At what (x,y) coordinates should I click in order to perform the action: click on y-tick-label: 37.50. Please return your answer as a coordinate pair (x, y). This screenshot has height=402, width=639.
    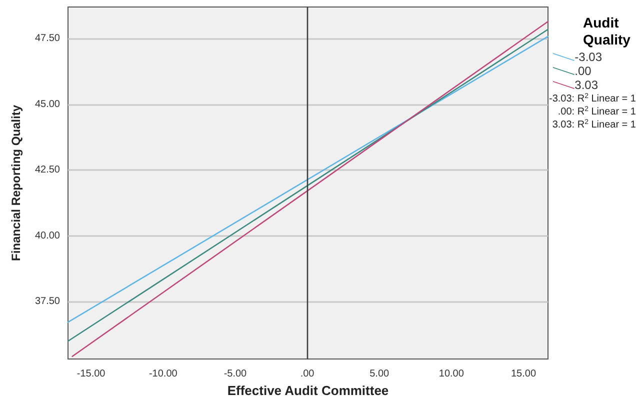
    Looking at the image, I should click on (47, 302).